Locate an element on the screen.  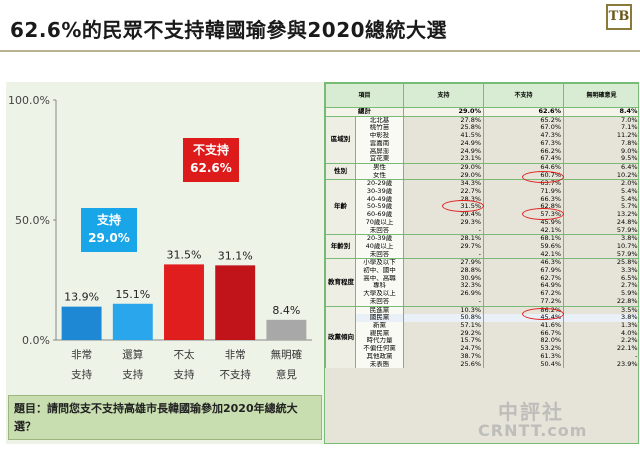
row-label: 小學及以下 is located at coordinates (379, 263).